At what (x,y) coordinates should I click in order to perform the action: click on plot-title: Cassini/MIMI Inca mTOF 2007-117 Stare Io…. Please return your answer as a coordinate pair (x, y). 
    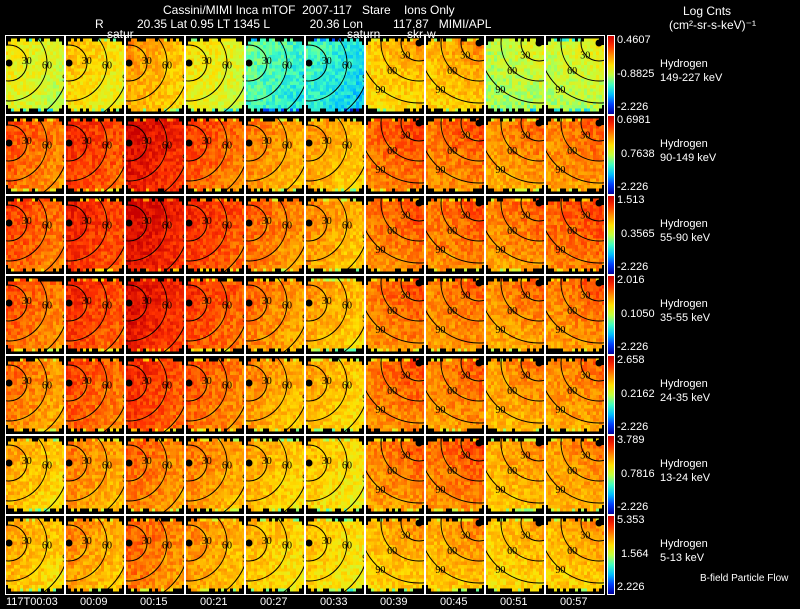
    Looking at the image, I should click on (309, 10).